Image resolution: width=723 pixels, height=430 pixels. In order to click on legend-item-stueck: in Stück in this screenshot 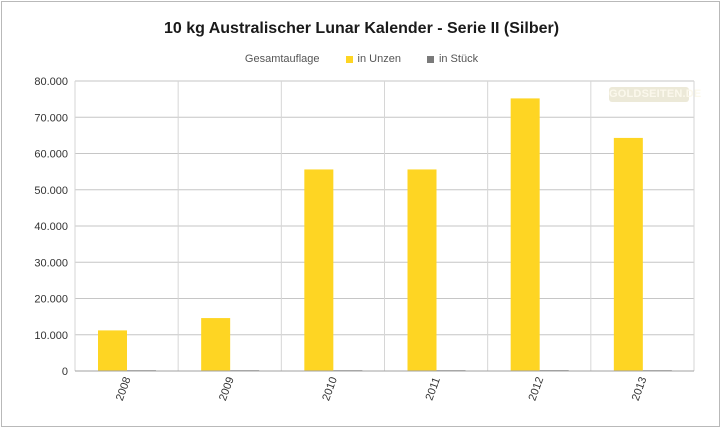, I will do `click(452, 59)`.